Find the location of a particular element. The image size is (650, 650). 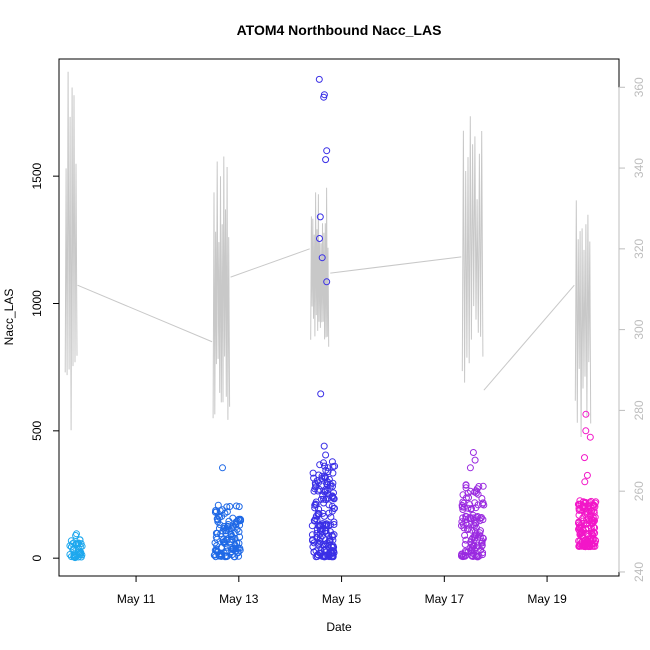

x-tick-label: May 15 is located at coordinates (342, 599).